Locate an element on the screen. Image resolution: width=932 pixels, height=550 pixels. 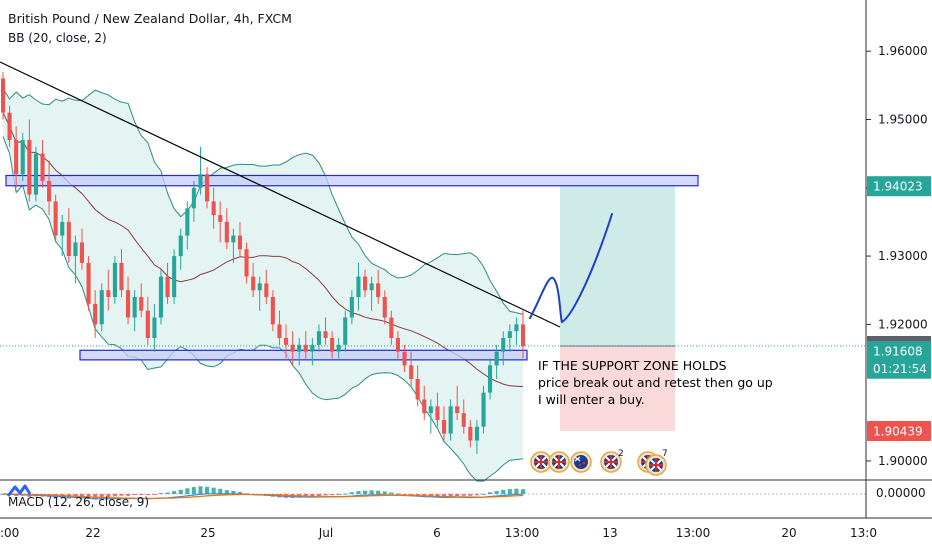
annotation-line-2: price break out and retest then go up is located at coordinates (655, 382).